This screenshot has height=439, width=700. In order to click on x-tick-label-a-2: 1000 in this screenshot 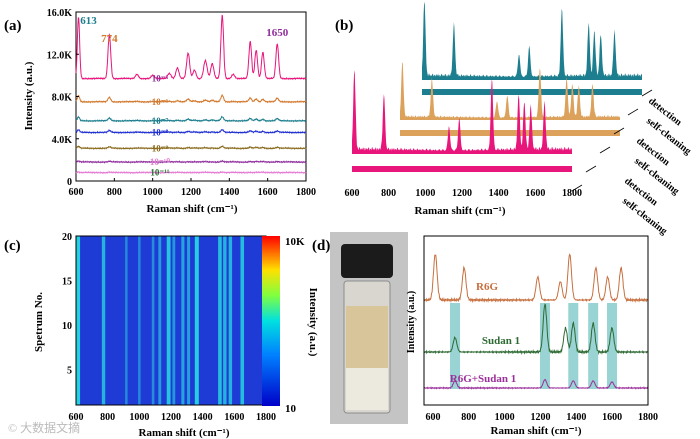, I will do `click(153, 192)`.